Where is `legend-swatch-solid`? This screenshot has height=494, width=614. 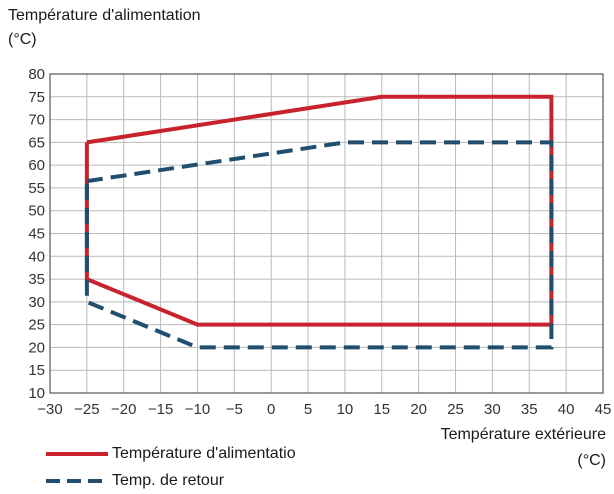
legend-swatch-solid is located at coordinates (77, 454).